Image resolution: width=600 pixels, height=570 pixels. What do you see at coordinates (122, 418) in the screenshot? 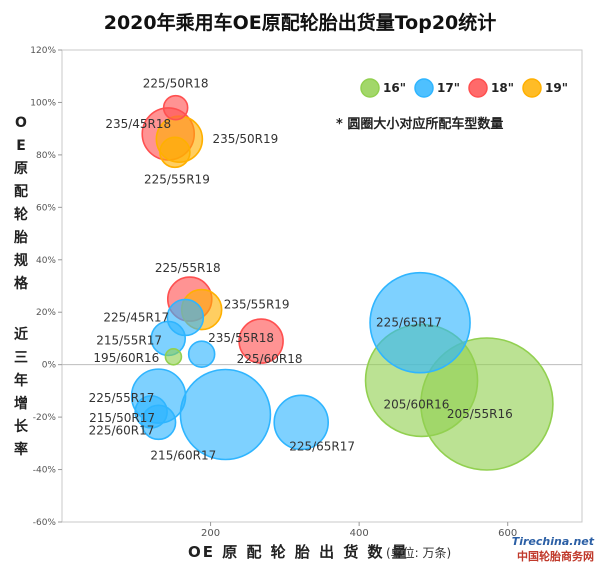
I see `bubble-label-215-50r17: 215/50R17` at bounding box center [122, 418].